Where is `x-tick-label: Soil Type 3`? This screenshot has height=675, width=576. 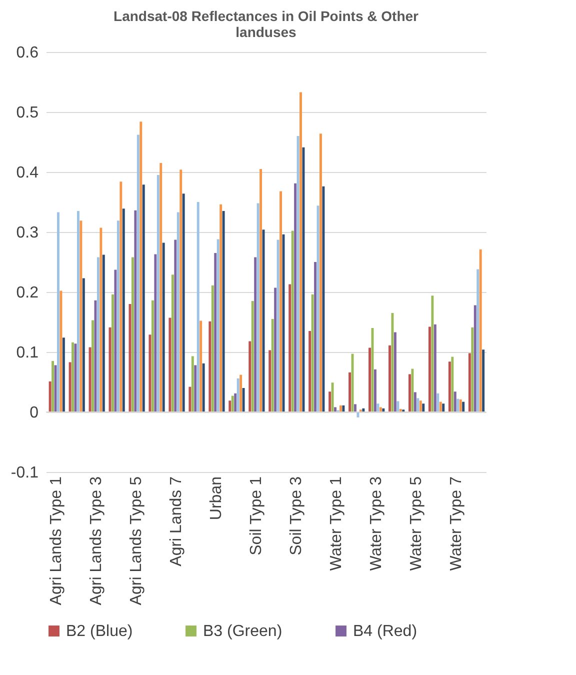
x-tick-label: Soil Type 3 is located at coordinates (296, 516).